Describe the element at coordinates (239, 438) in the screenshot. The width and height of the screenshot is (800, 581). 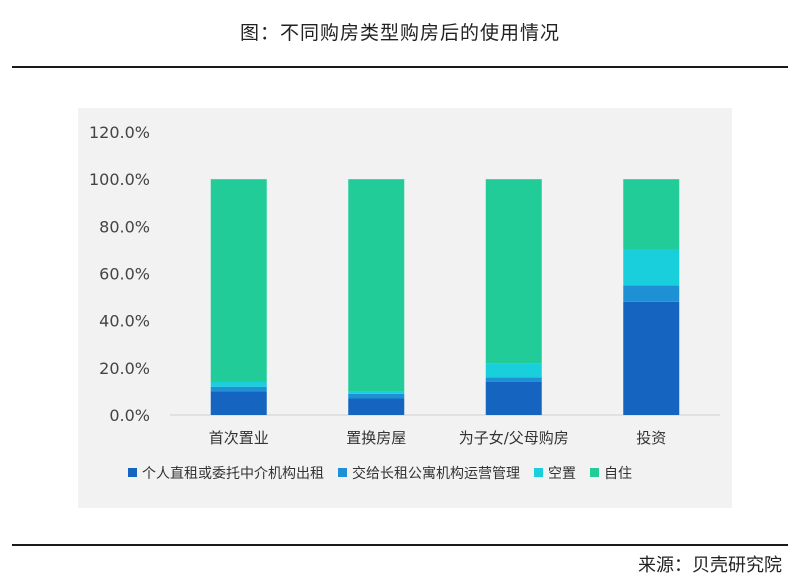
I see `x-tick-label: 首次置业` at that location.